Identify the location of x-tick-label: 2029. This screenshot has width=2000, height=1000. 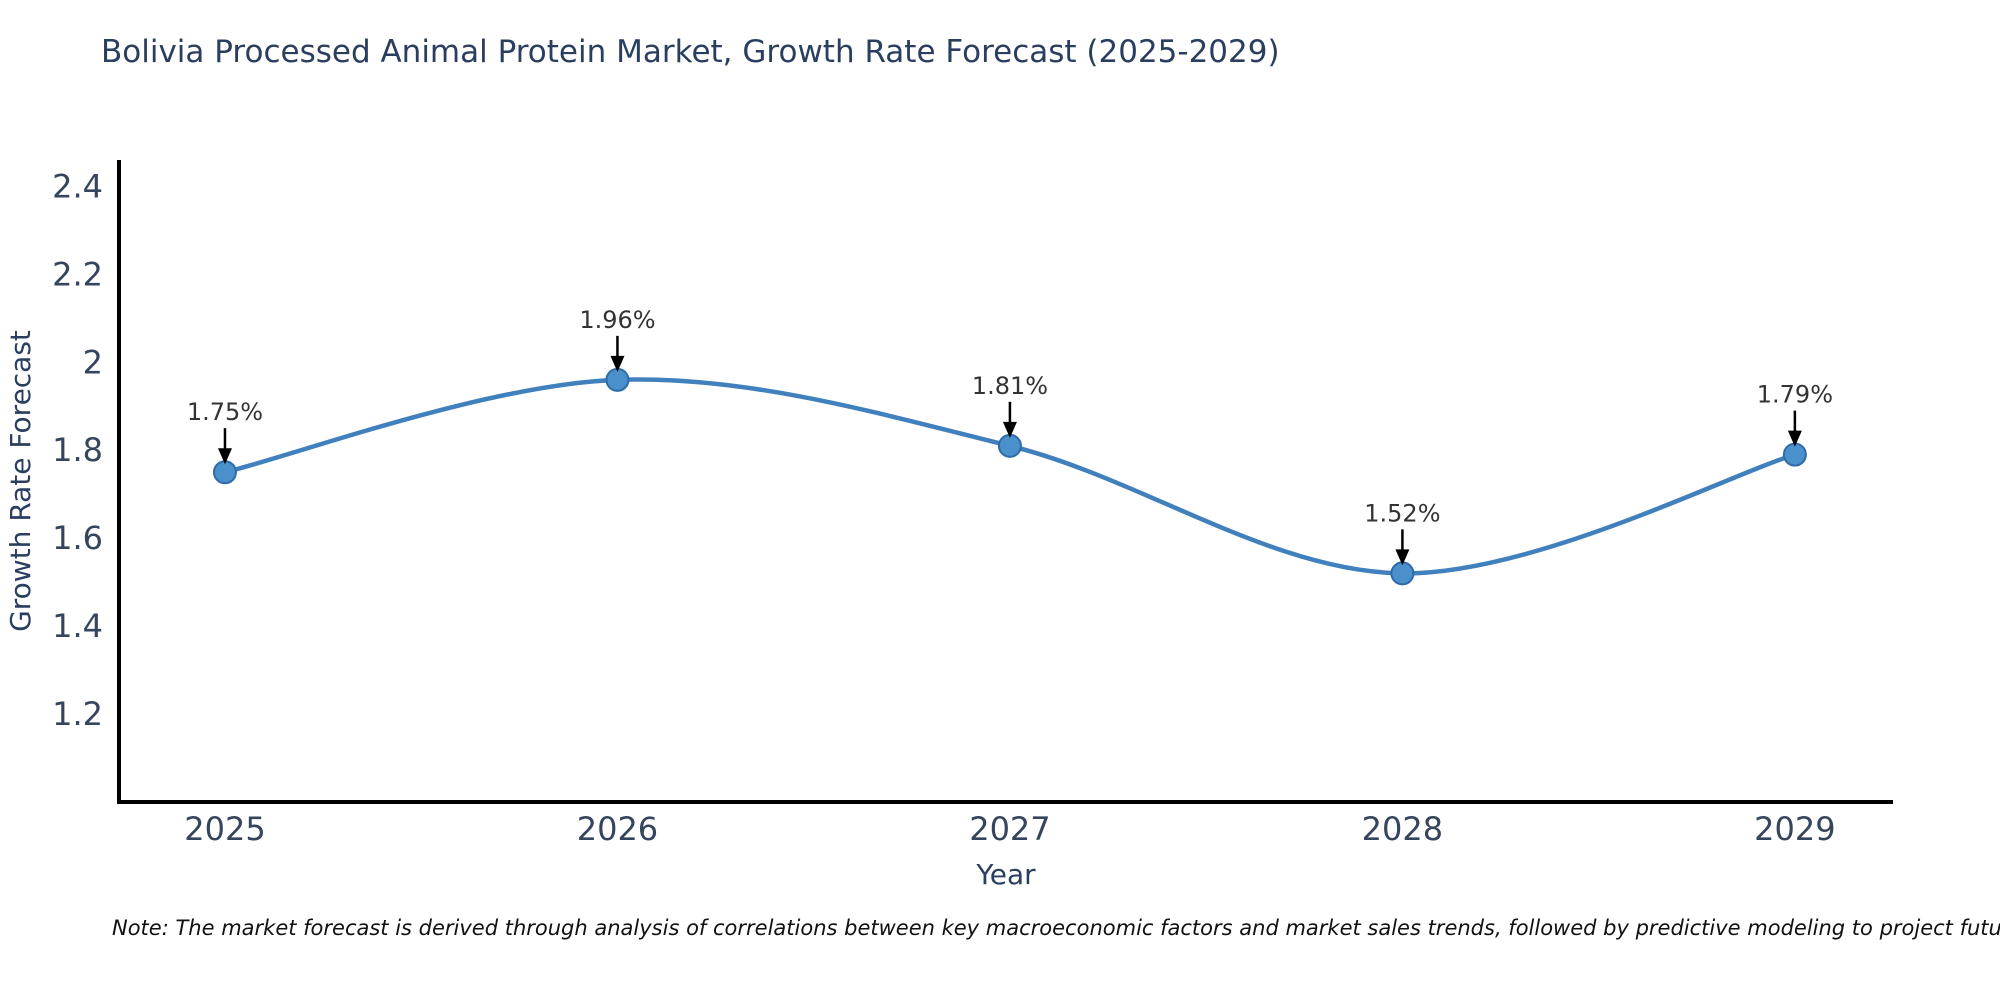
(1794, 829).